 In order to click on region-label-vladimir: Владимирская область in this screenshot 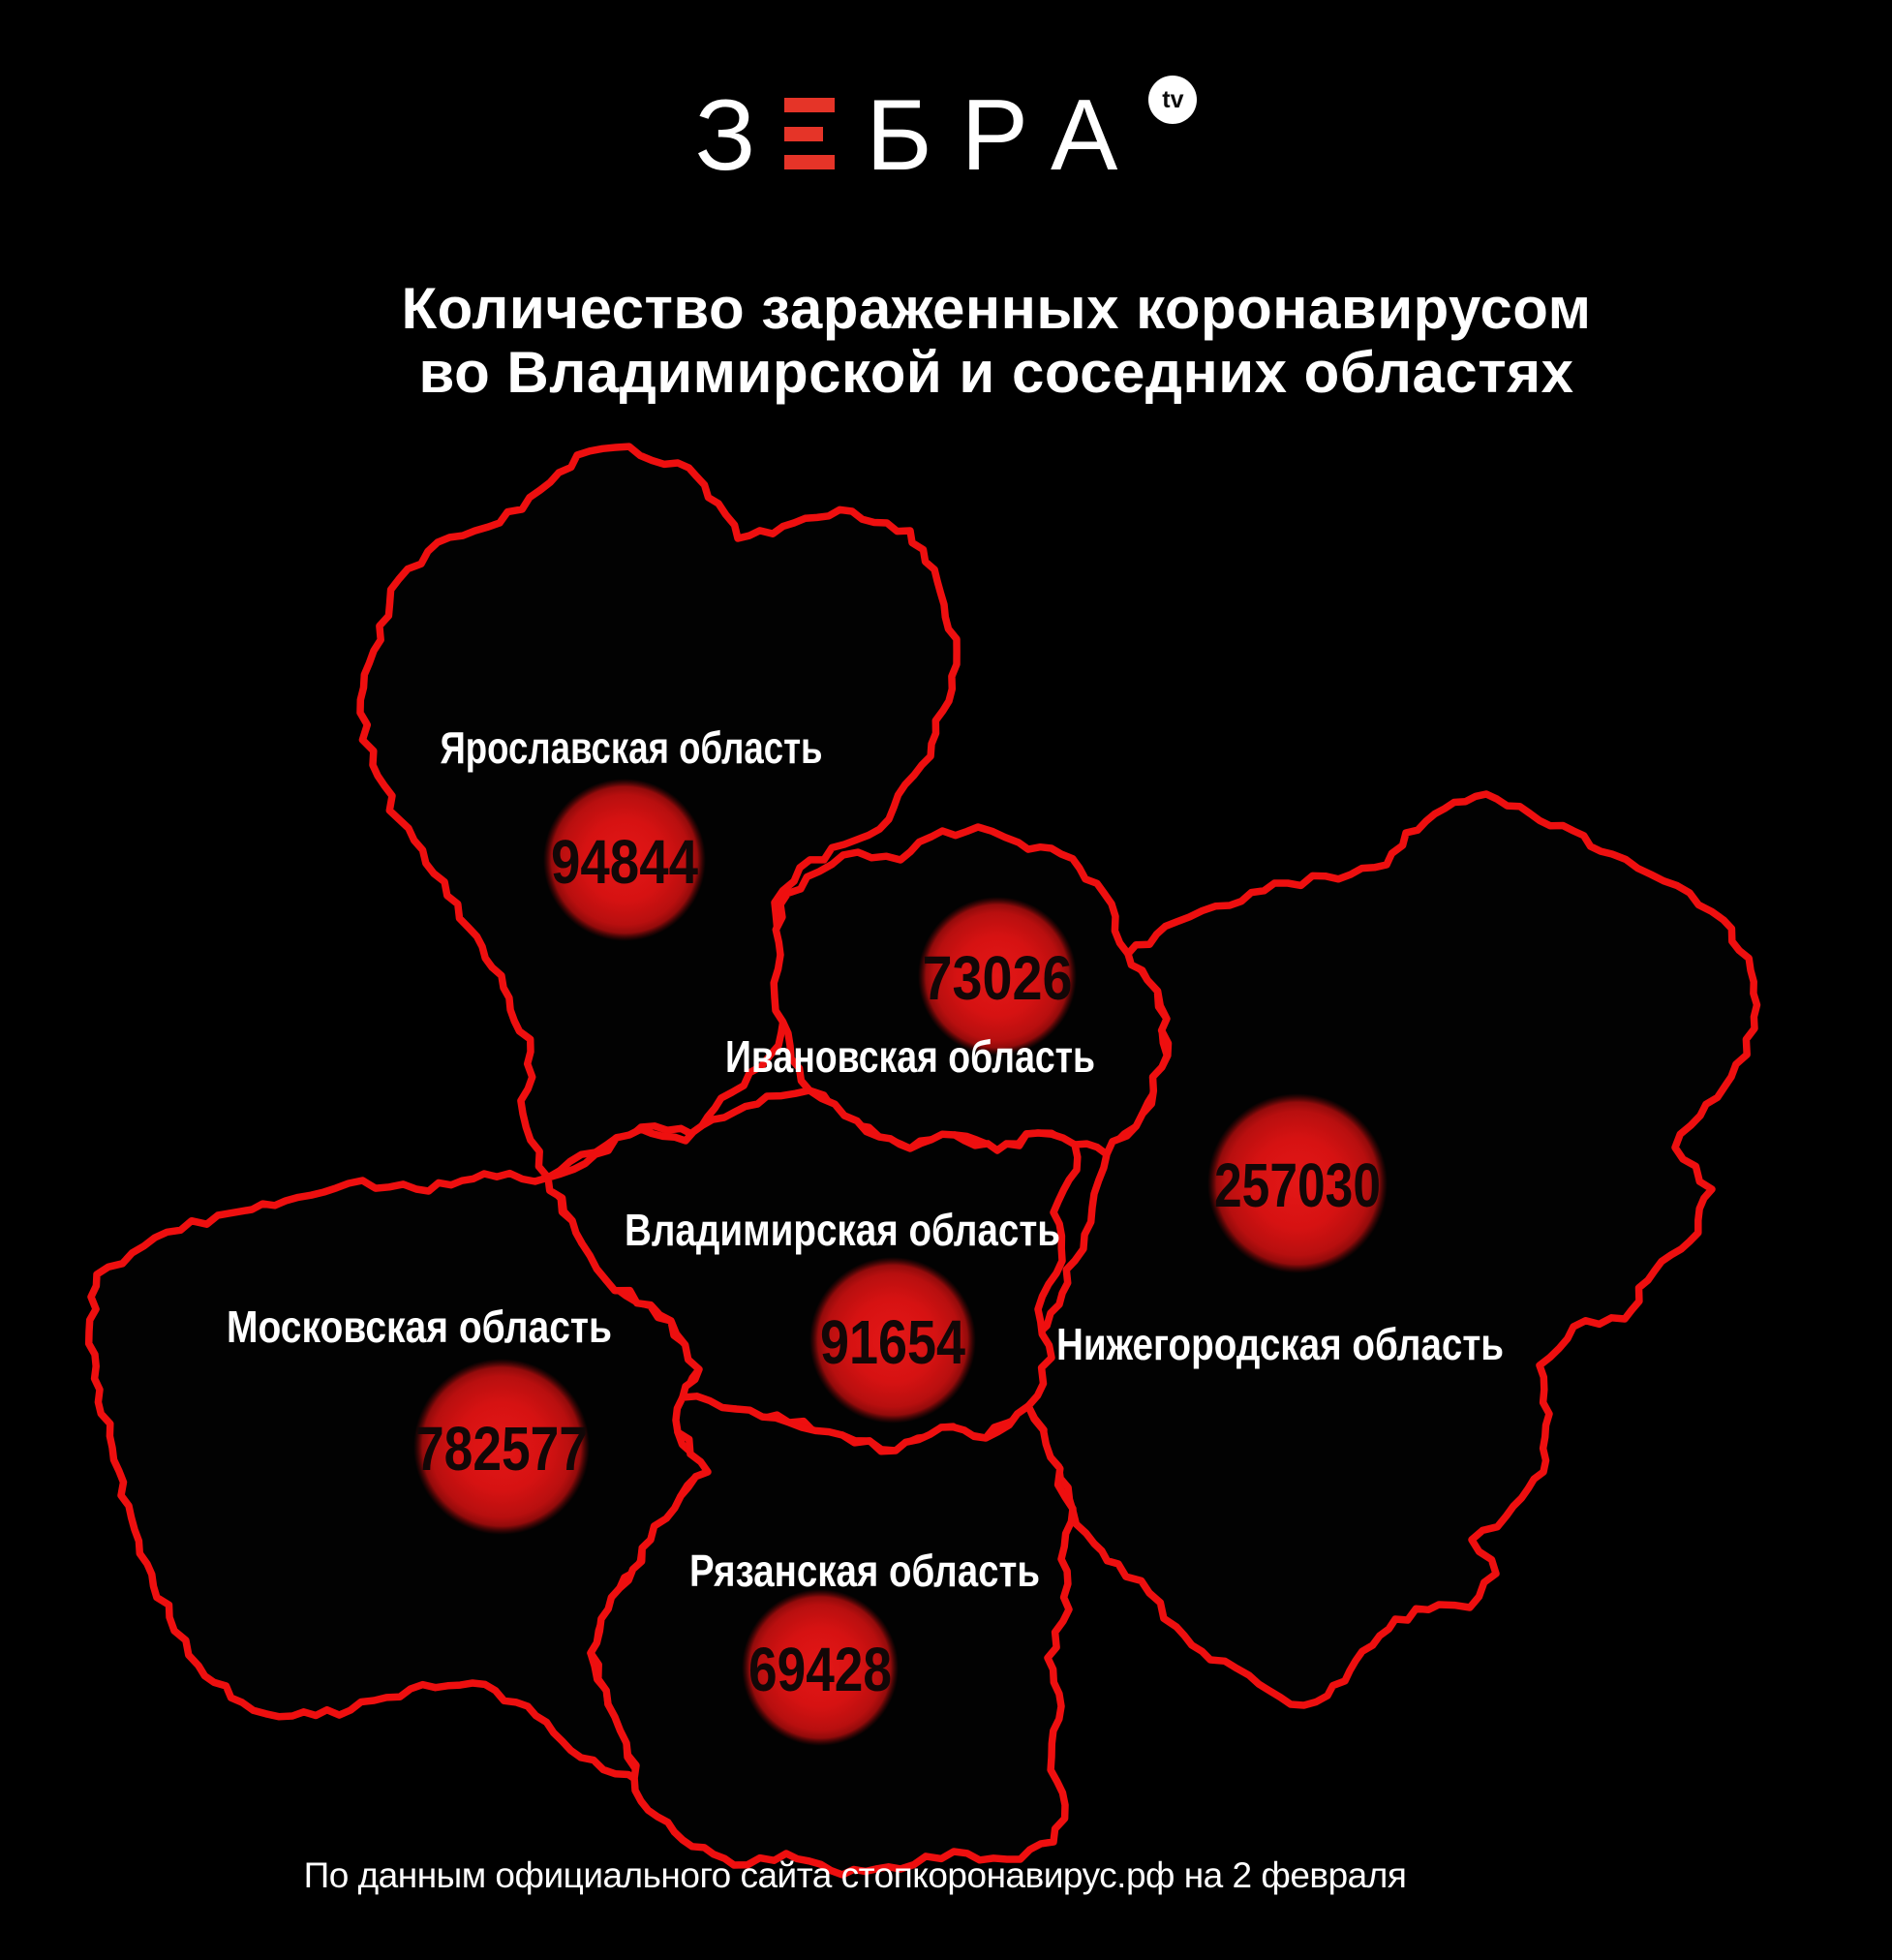, I will do `click(843, 1230)`.